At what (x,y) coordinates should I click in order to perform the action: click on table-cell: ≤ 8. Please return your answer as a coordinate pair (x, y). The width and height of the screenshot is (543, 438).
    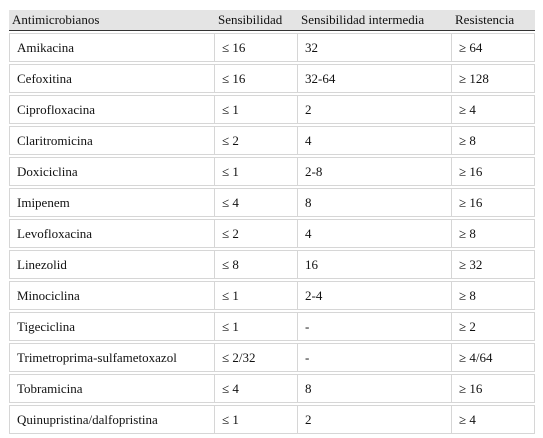
    Looking at the image, I should click on (256, 264).